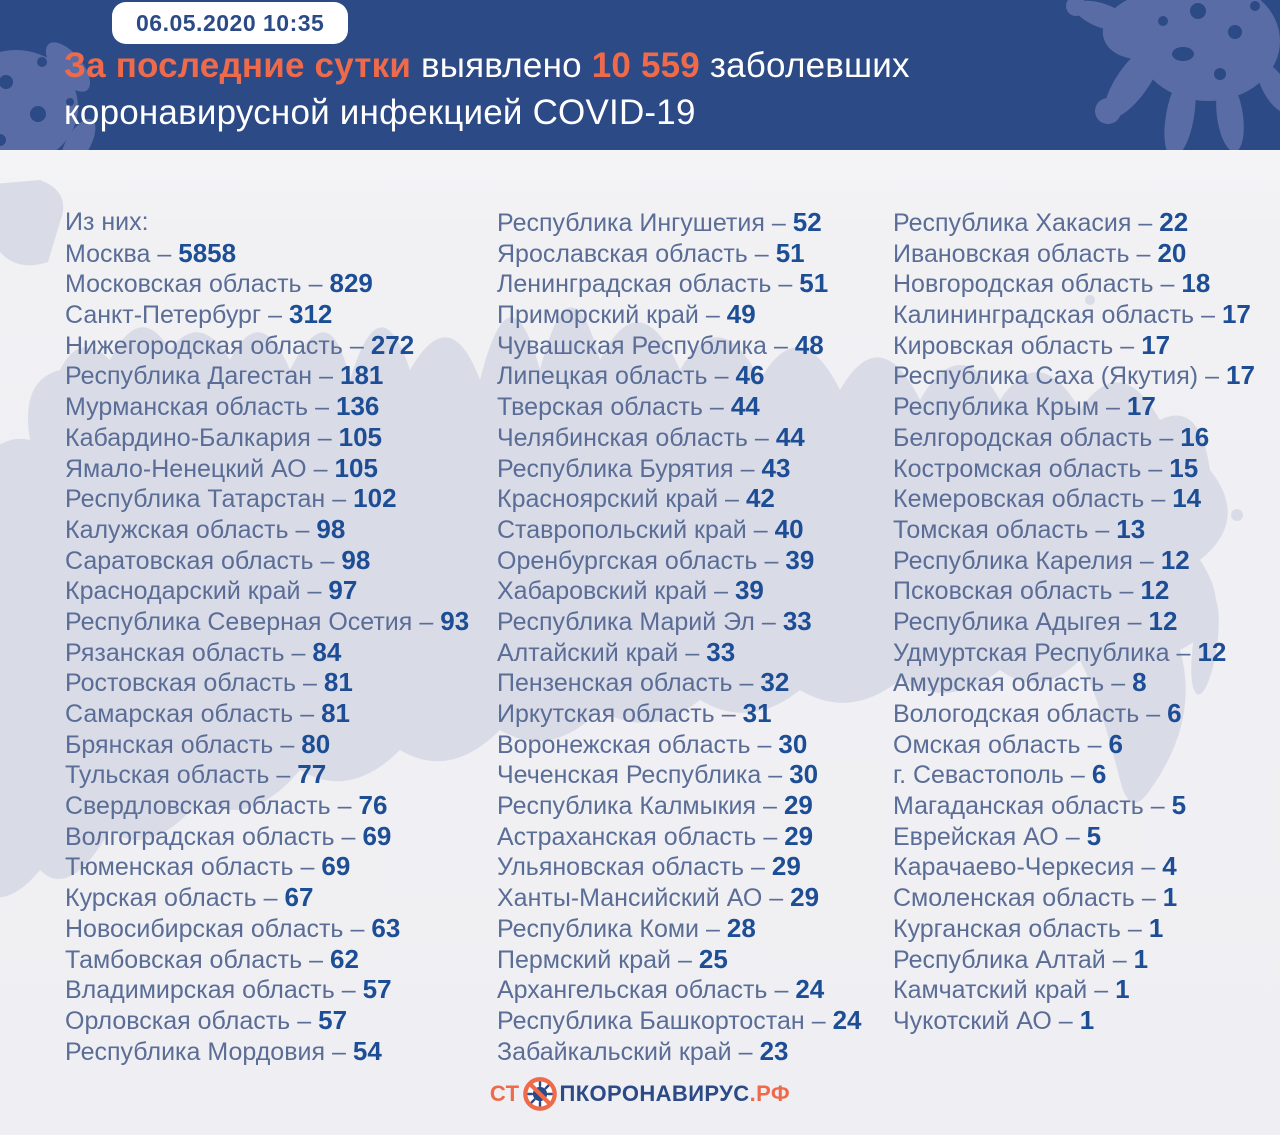 The image size is (1280, 1135). I want to click on region-name: Ямало-Ненецкий АО, so click(186, 468).